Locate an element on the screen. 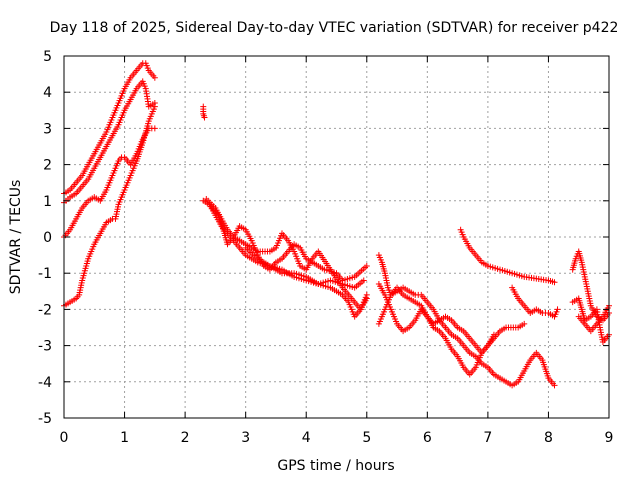 This screenshot has height=480, width=640. y-tick-label: 0 is located at coordinates (47, 238).